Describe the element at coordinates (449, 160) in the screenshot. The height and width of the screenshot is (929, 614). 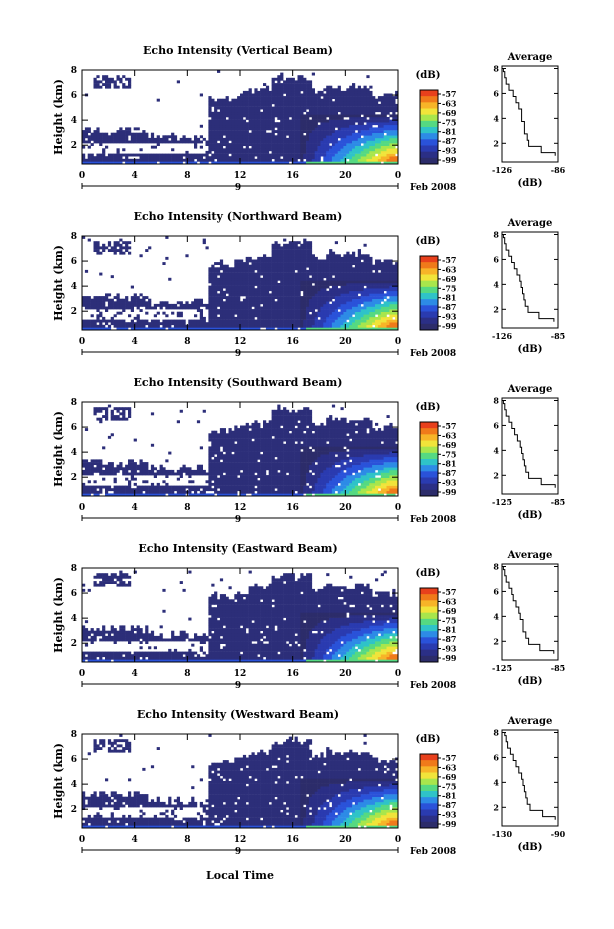
I see `colorbar-tick-label: -99` at that location.